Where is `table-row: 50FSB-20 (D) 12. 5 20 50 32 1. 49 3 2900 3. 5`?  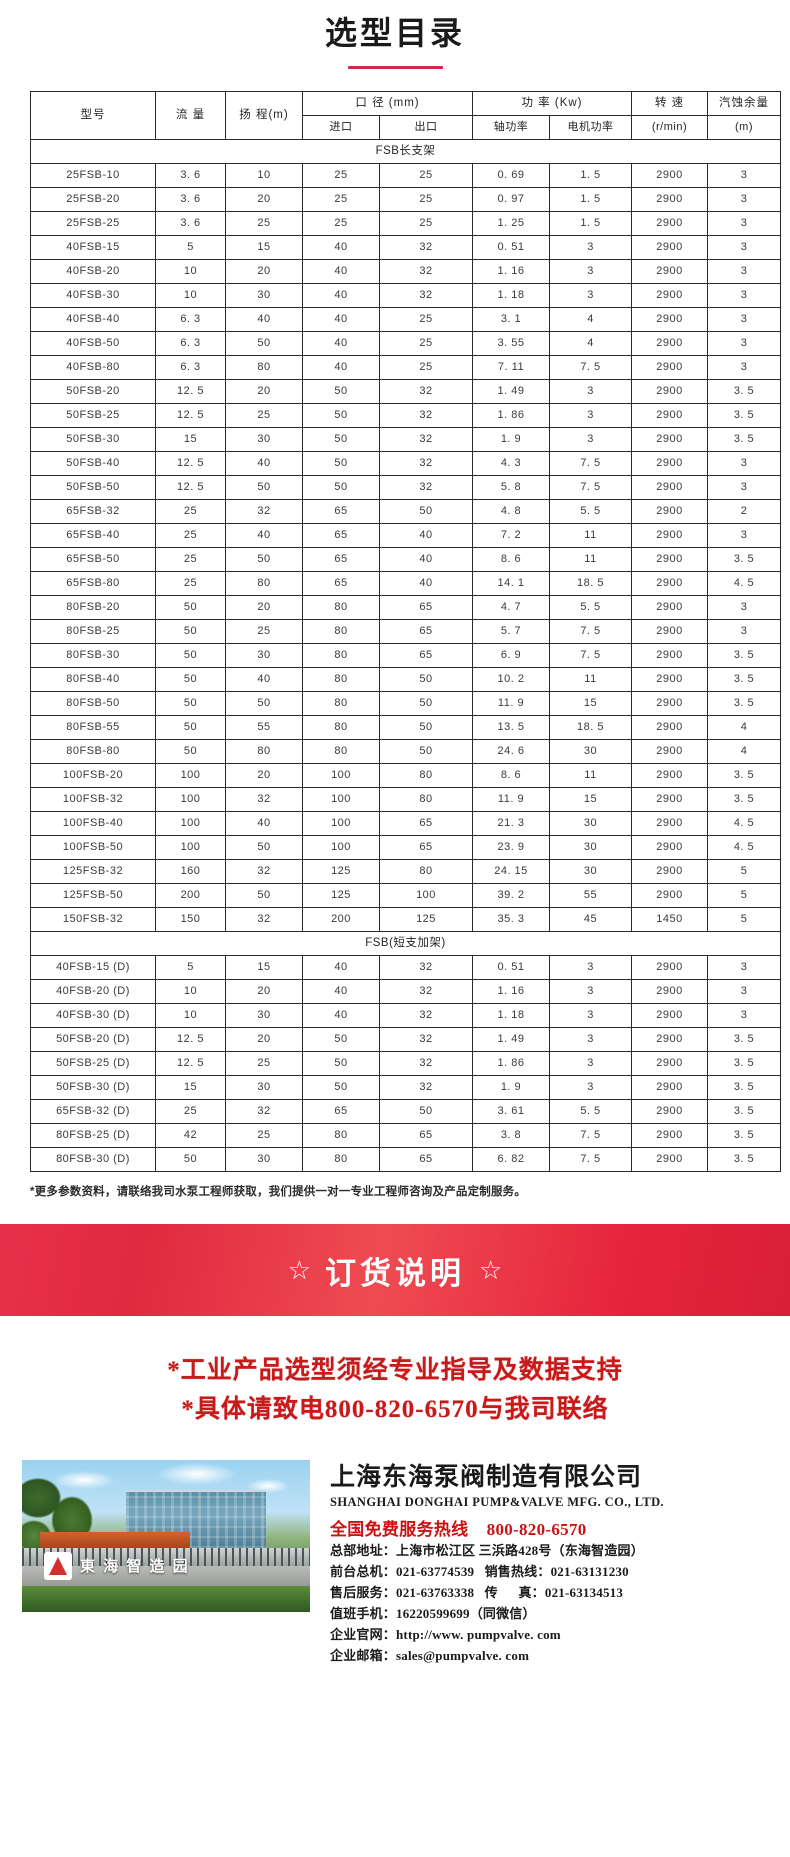
table-row: 50FSB-20 (D) 12. 5 20 50 32 1. 49 3 2900 3. 5 is located at coordinates (405, 1040).